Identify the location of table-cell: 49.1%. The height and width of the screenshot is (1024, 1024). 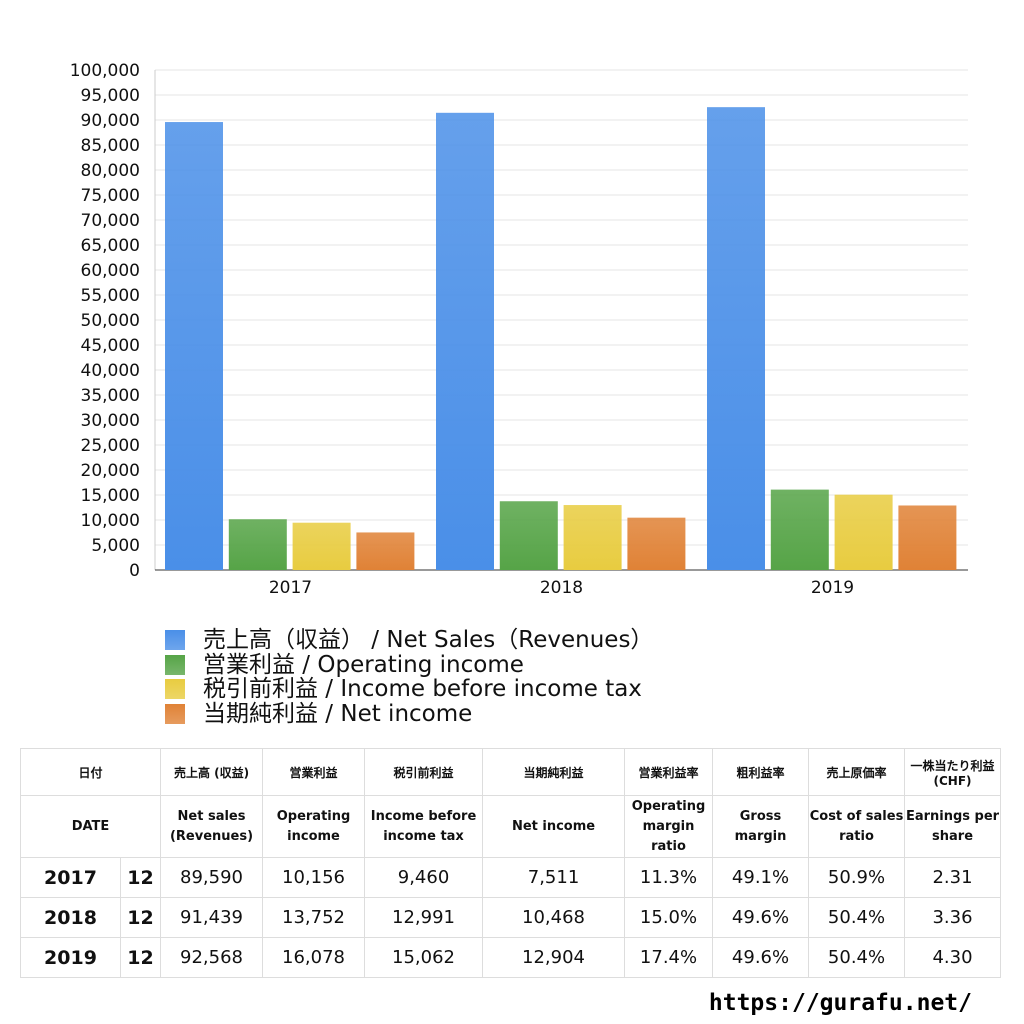
(761, 877).